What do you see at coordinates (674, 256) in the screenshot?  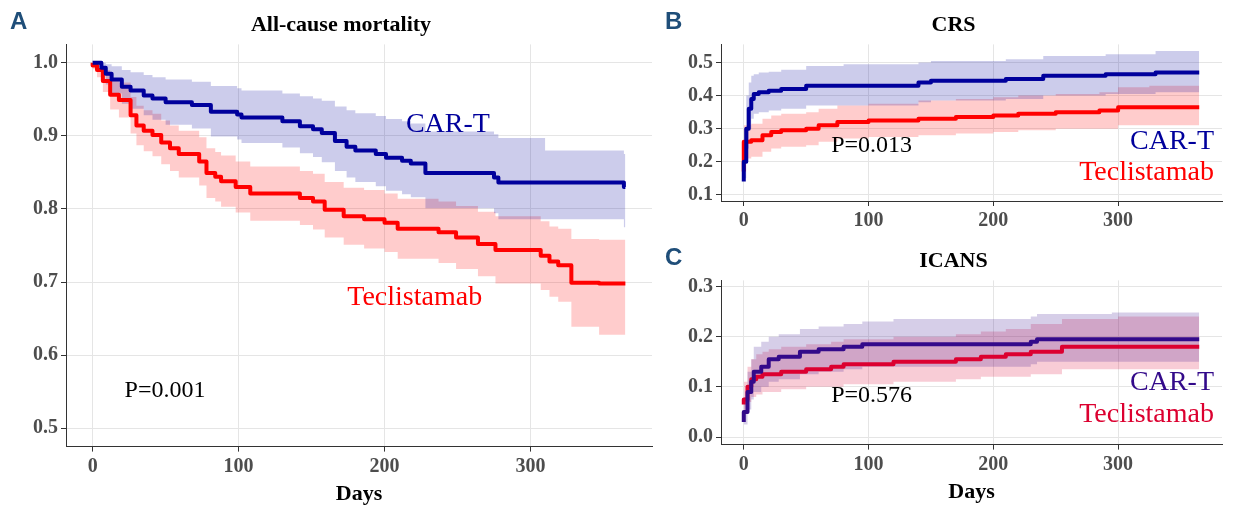 I see `text: C` at bounding box center [674, 256].